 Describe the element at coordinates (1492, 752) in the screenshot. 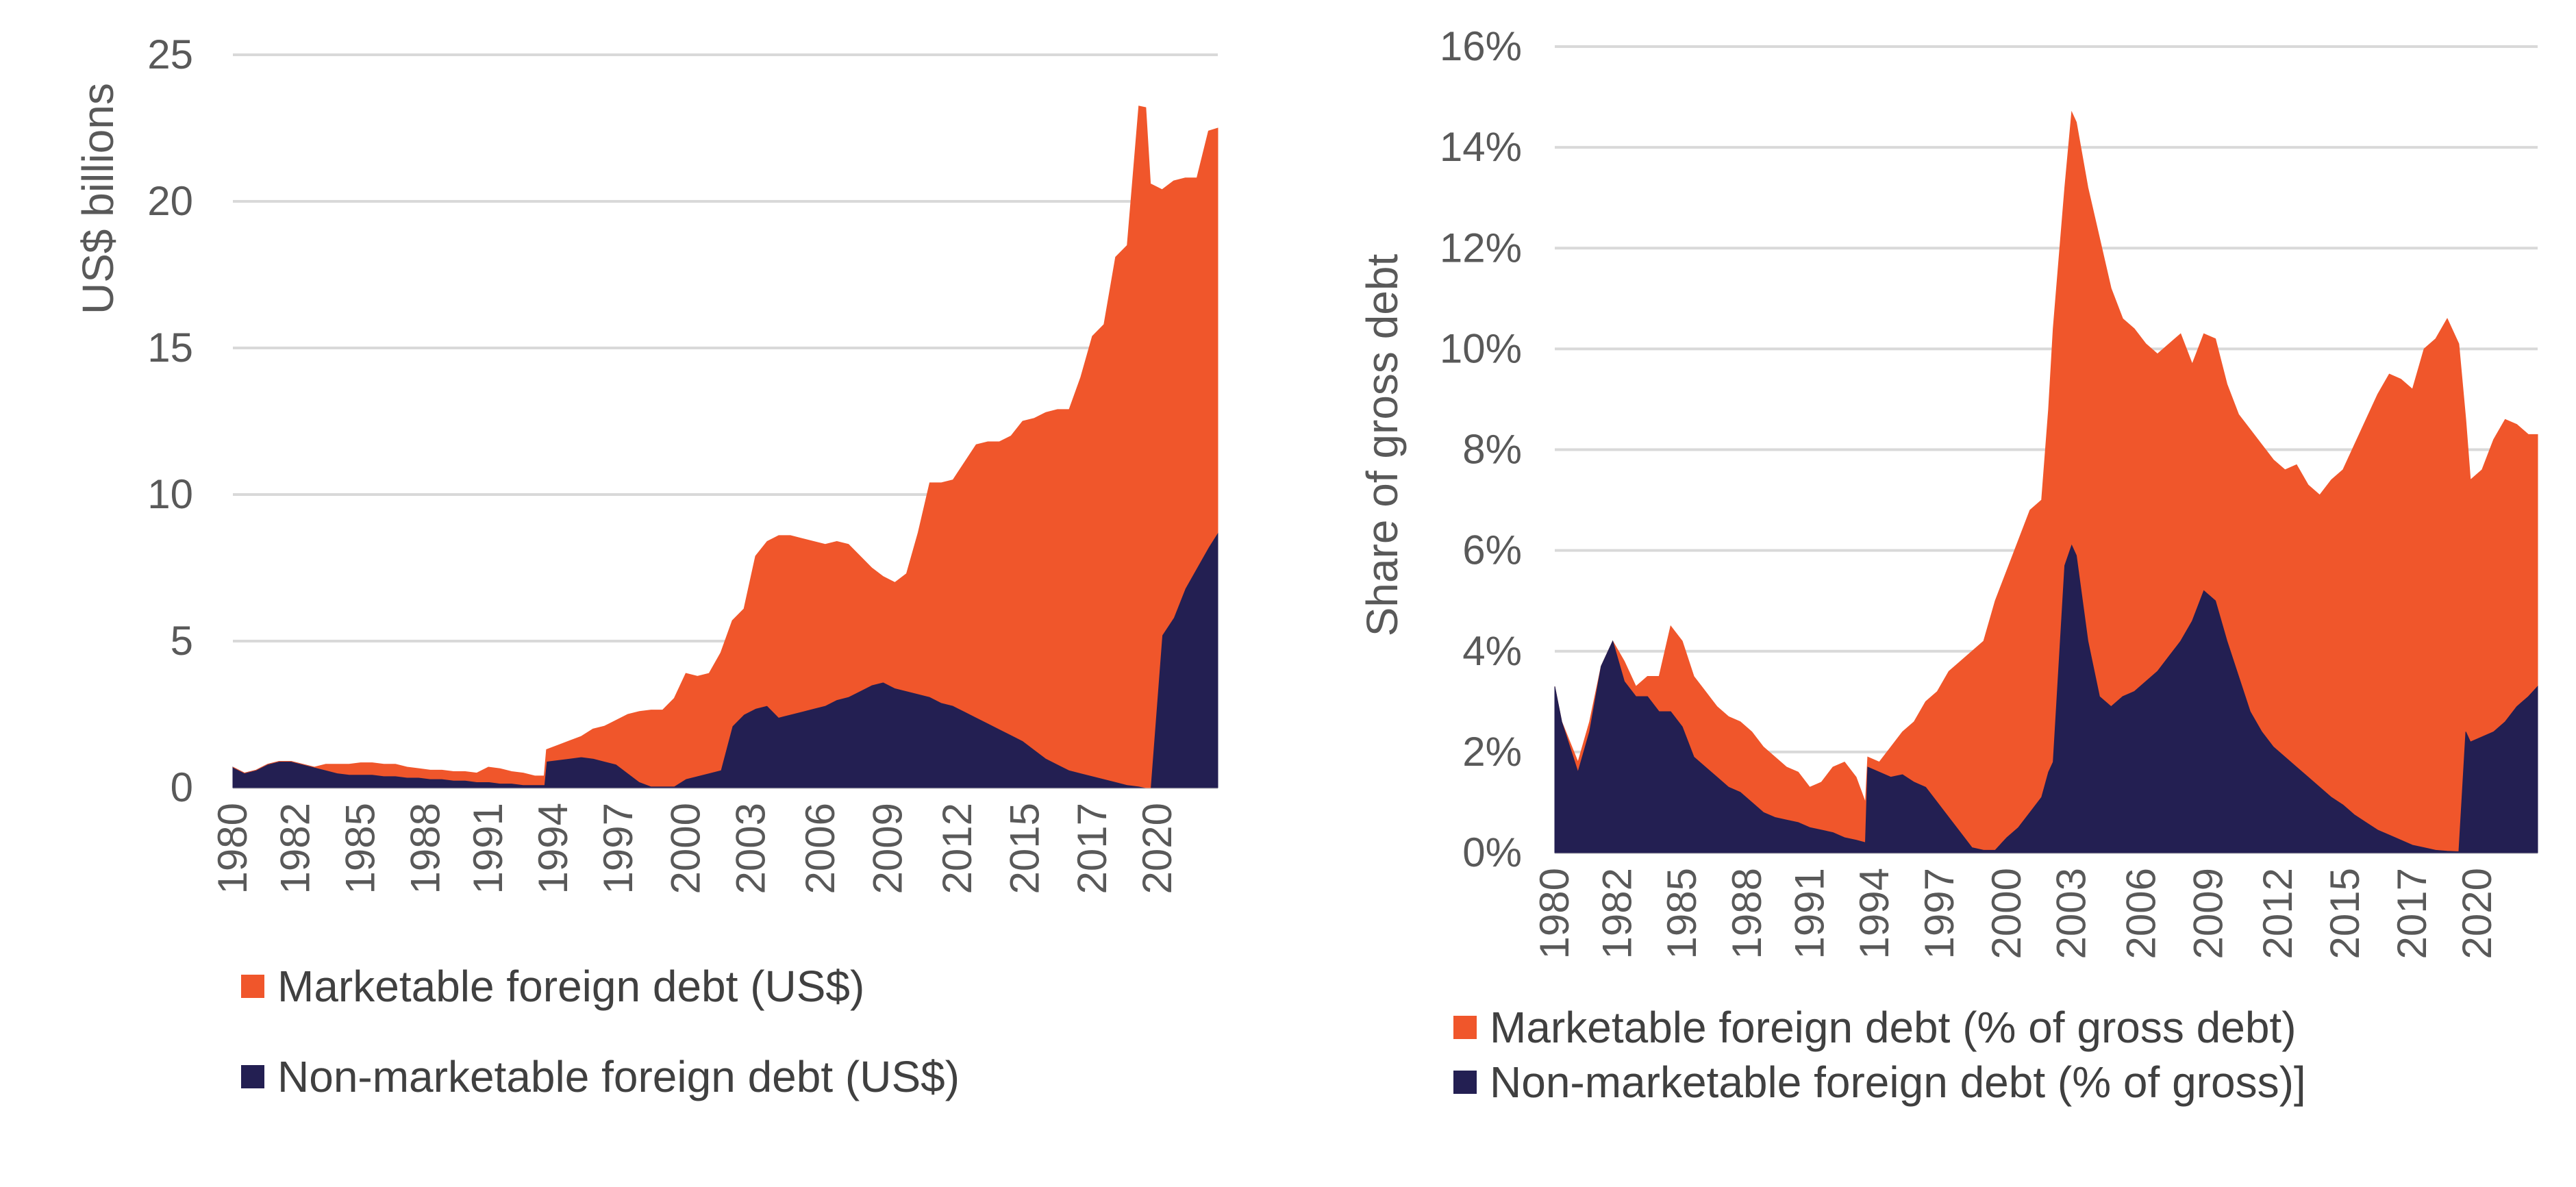

I see `right-y-tick-label: 2%` at that location.